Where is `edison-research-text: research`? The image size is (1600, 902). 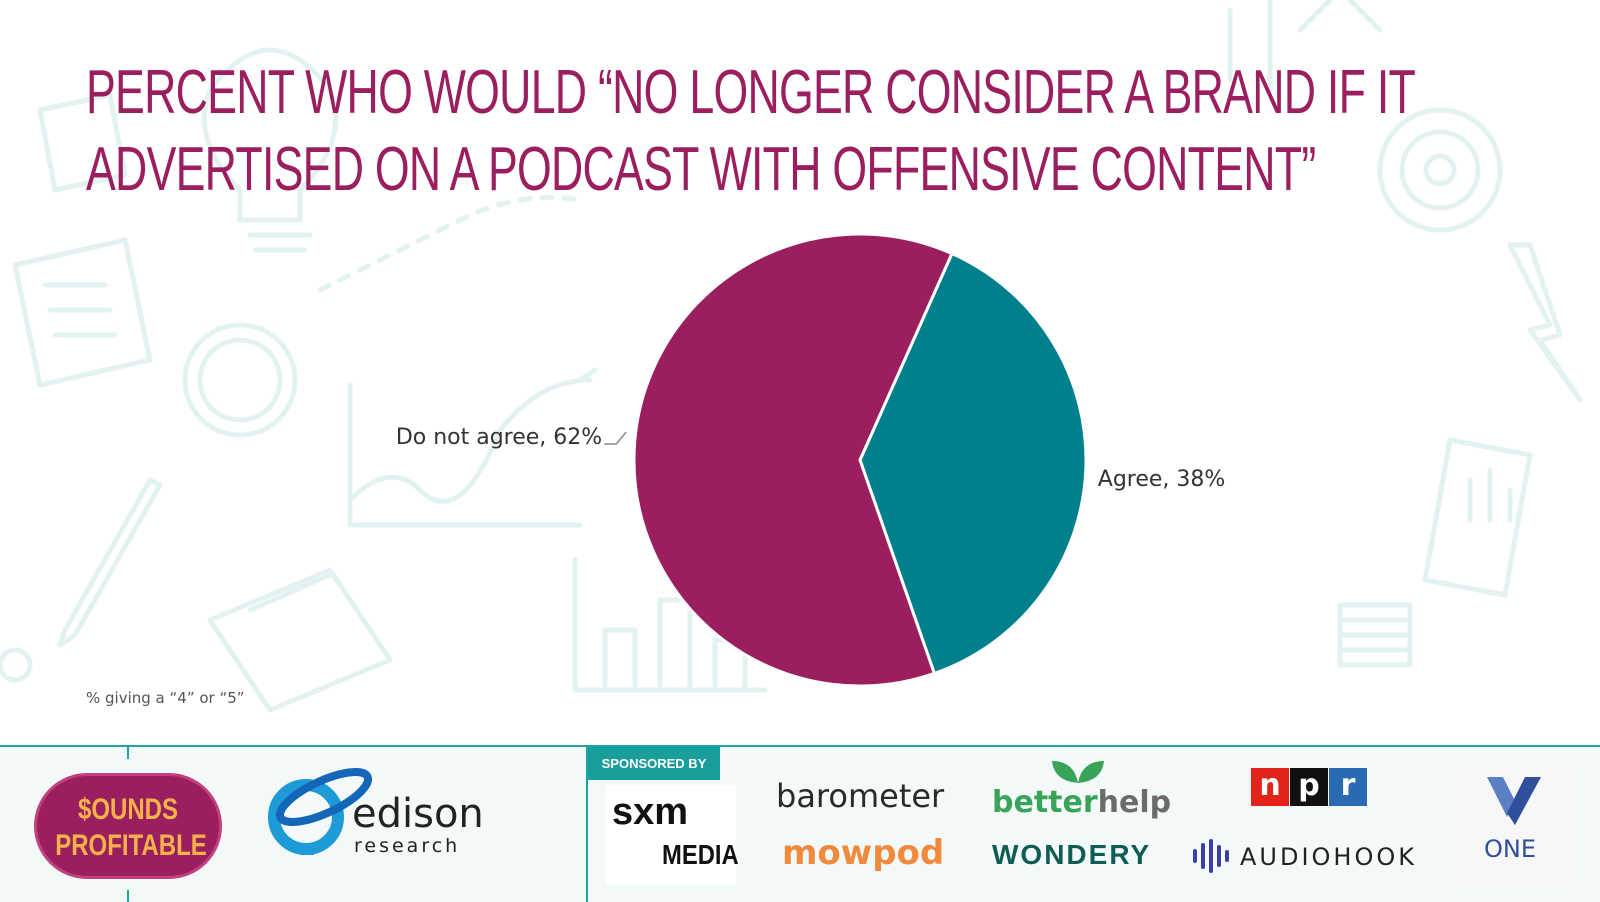
edison-research-text: research is located at coordinates (407, 846).